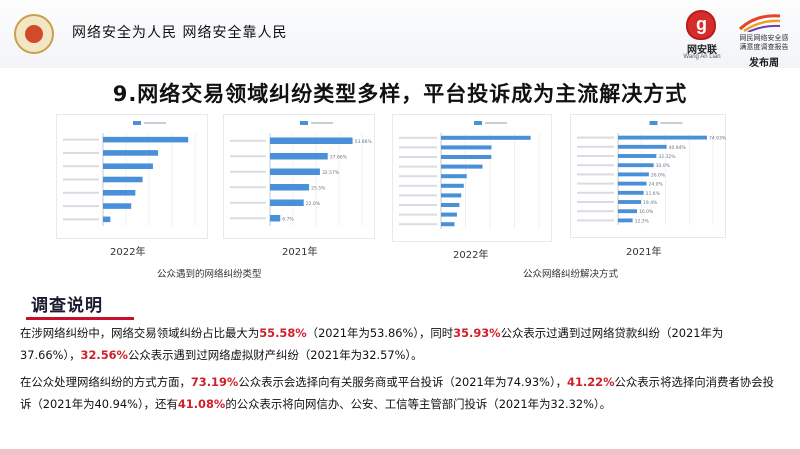 The image size is (800, 455). Describe the element at coordinates (331, 173) in the screenshot. I see `value-label: 32.57%` at that location.